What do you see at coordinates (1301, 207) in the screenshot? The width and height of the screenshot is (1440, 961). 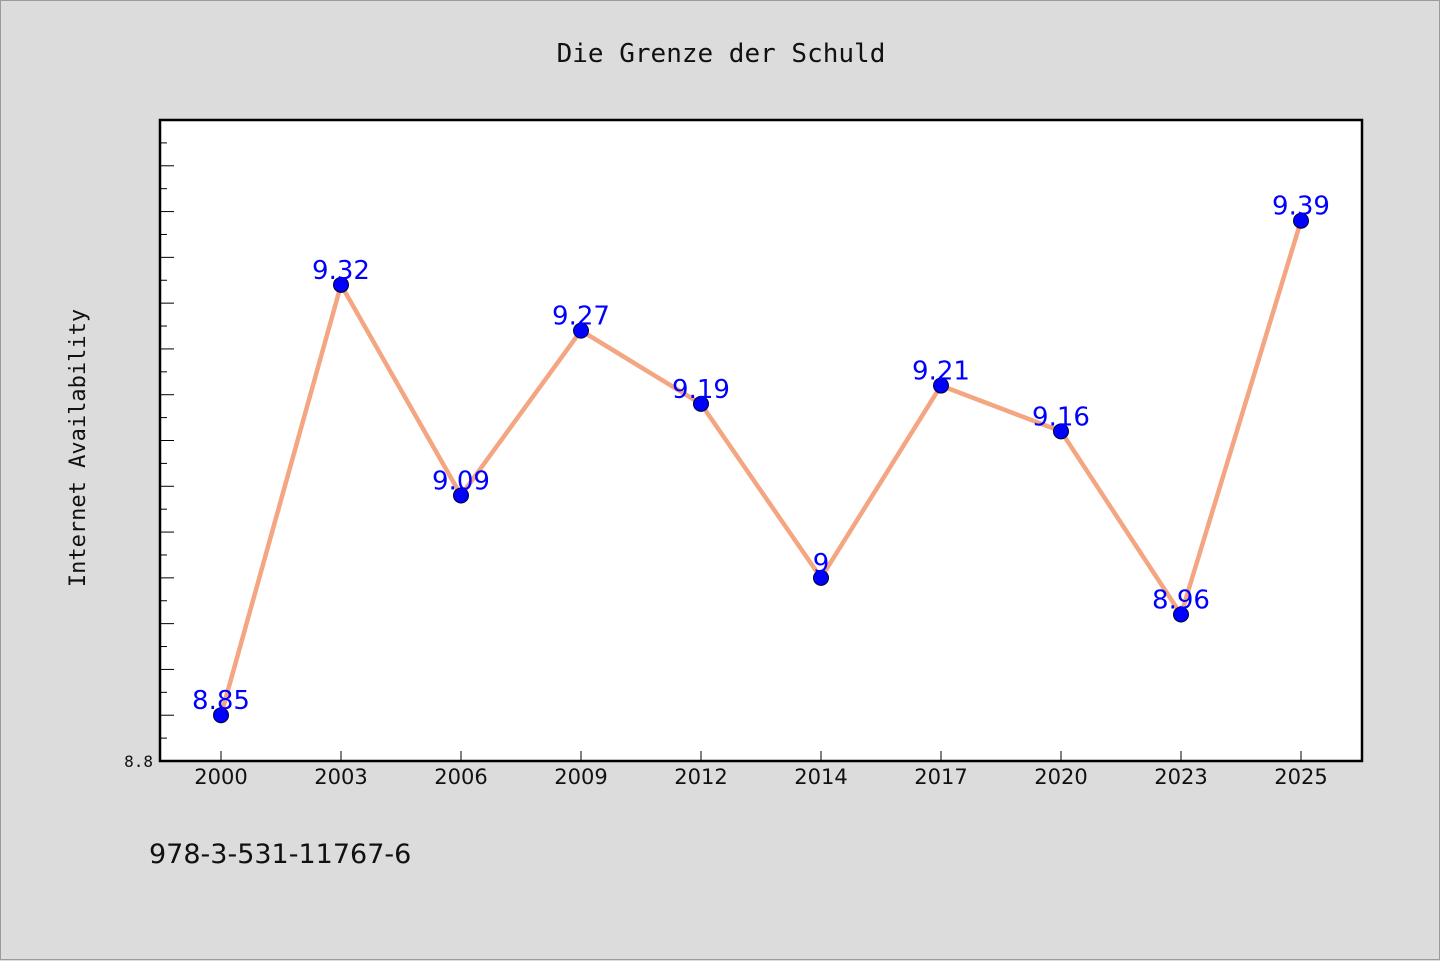 I see `data-label: 9.39` at bounding box center [1301, 207].